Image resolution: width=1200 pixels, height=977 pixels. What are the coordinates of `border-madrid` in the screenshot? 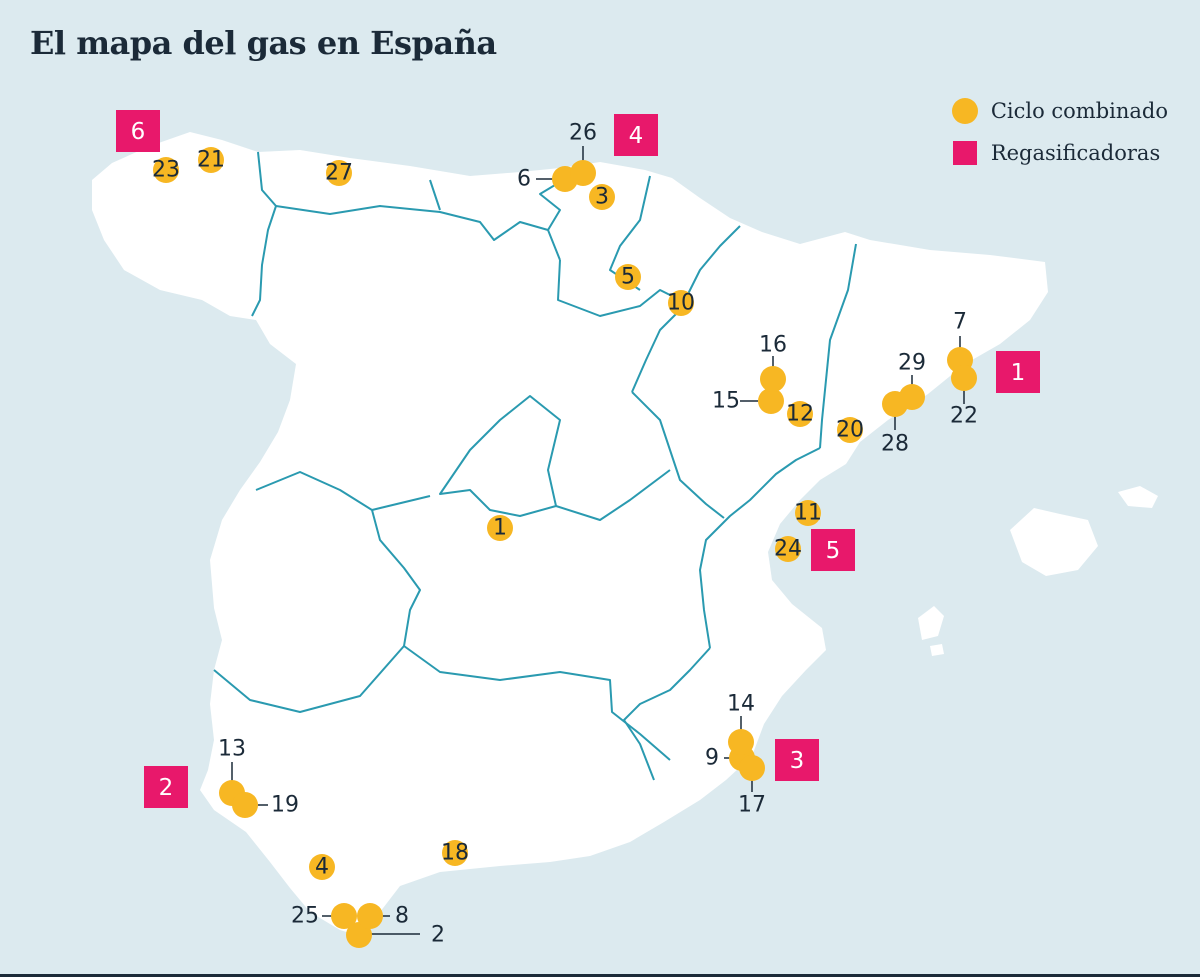 It's located at (500, 456).